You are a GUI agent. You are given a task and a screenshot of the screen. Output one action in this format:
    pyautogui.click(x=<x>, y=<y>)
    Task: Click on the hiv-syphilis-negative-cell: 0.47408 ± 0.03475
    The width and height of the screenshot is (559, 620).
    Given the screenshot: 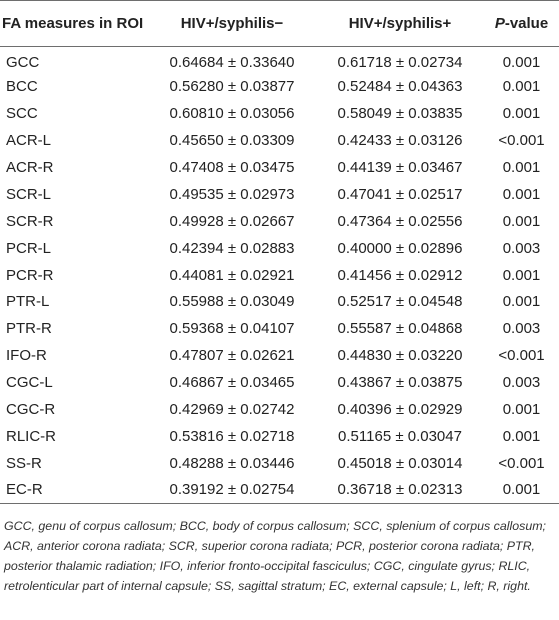 What is the action you would take?
    pyautogui.click(x=232, y=167)
    